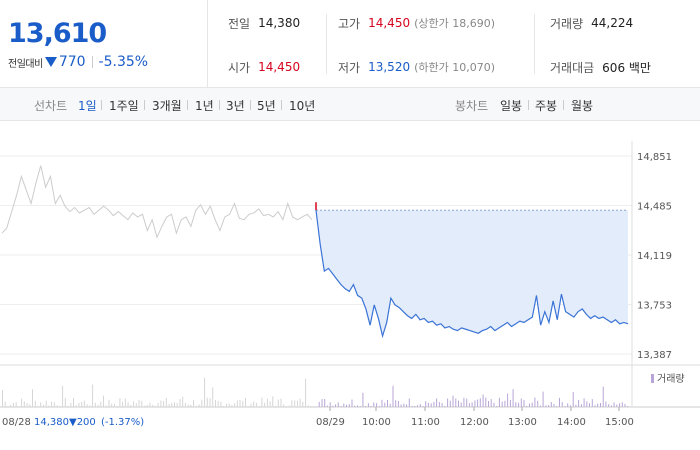  Describe the element at coordinates (417, 67) in the screenshot. I see `stat-low: 저가 13,520 (하한가 10,070)` at that location.